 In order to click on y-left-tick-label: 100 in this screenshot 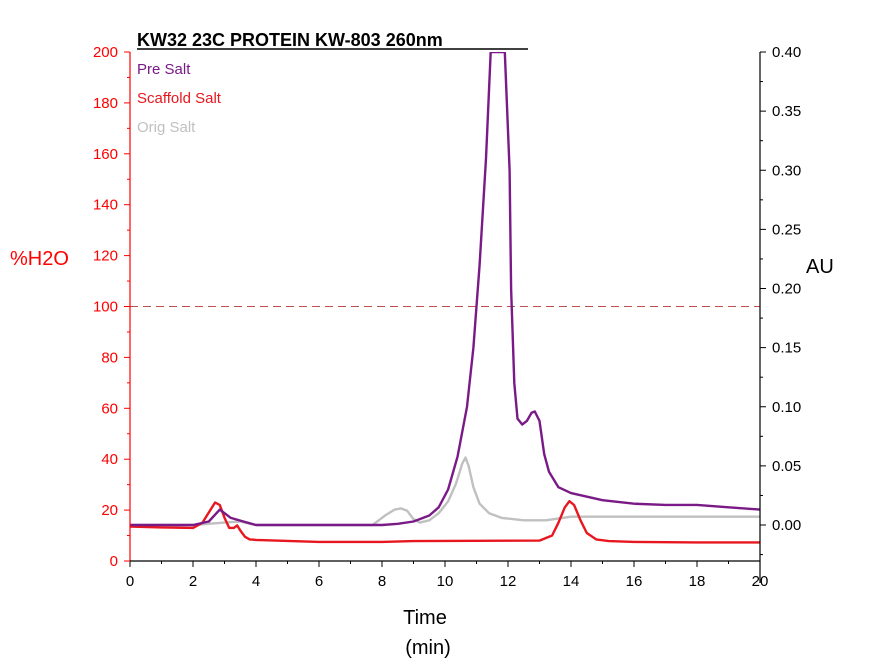, I will do `click(105, 307)`.